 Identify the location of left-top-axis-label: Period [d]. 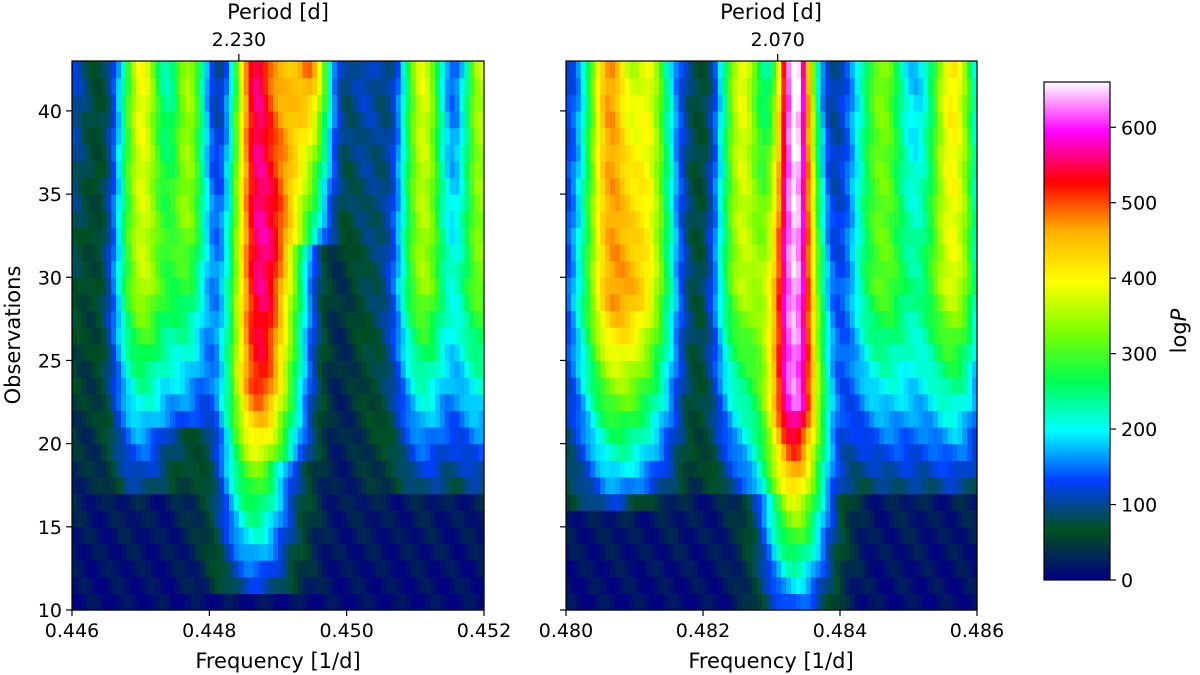
(278, 12).